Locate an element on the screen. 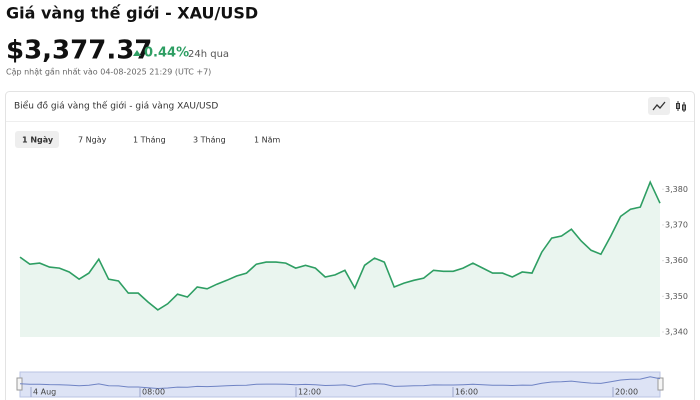  period: 24h qua is located at coordinates (208, 54).